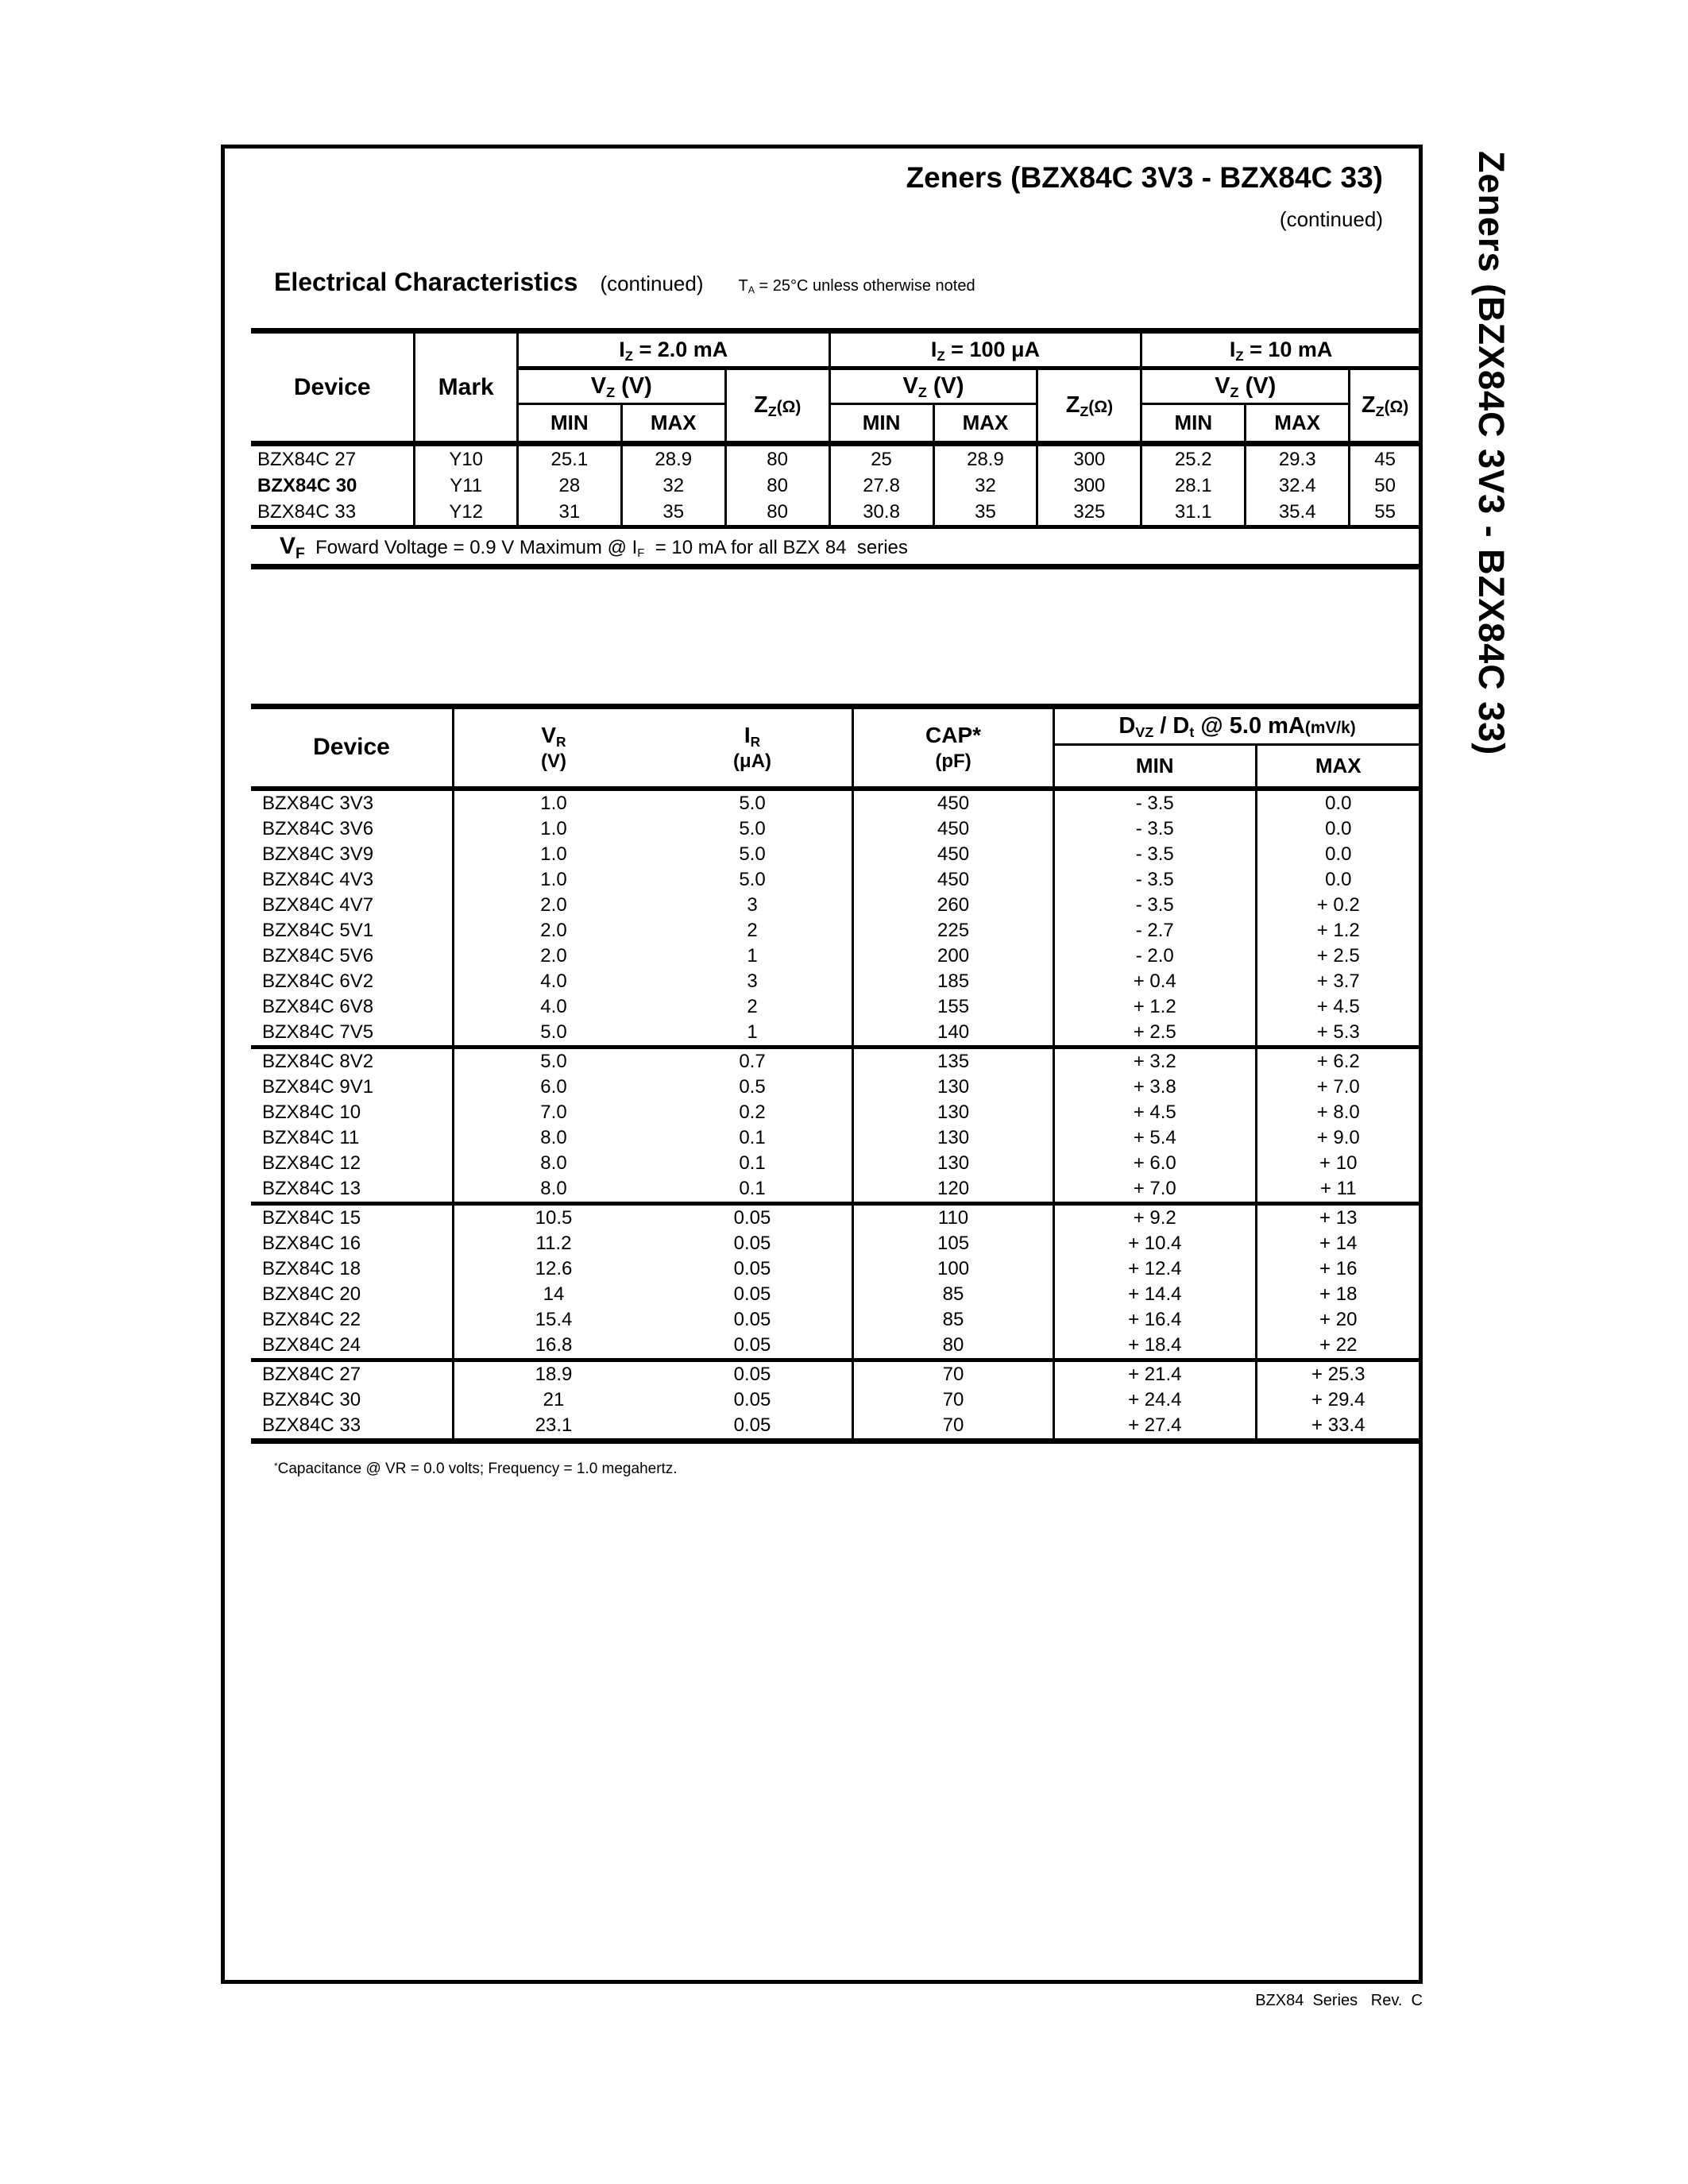 This screenshot has width=1688, height=2184. I want to click on device-cell: BZX84C 8V2, so click(352, 1059).